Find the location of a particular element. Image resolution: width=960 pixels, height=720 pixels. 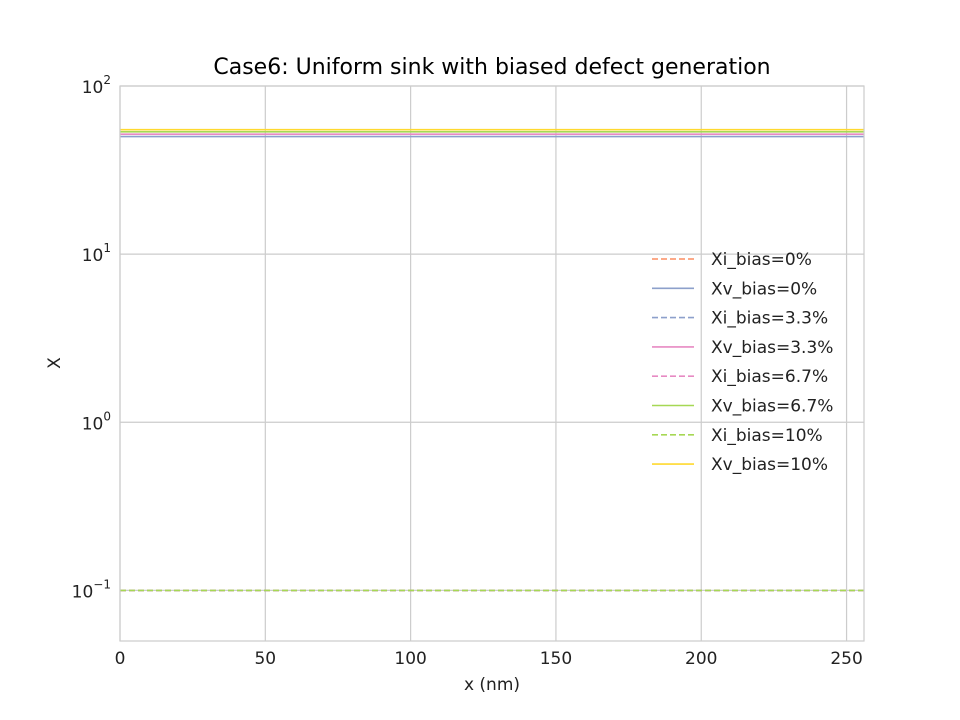

y-tick-label: 10⁻¹ is located at coordinates (91, 589).